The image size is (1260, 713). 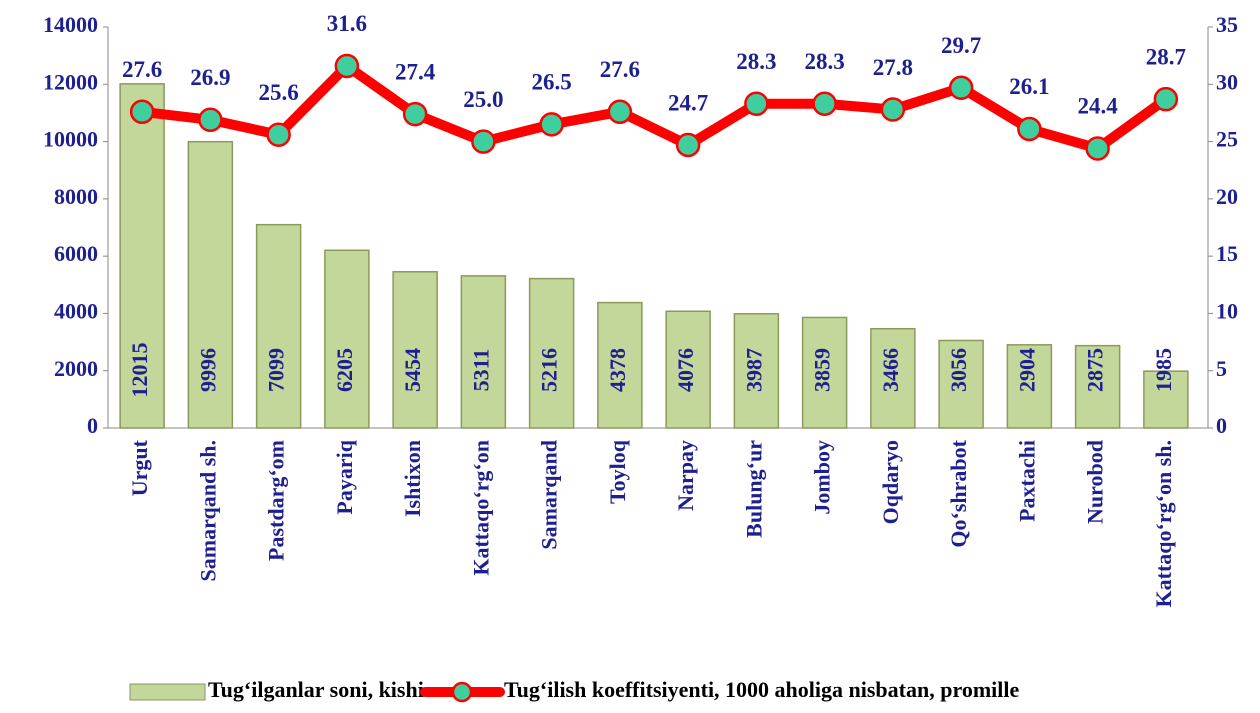 I want to click on x-tick-label: Payariq, so click(x=344, y=476).